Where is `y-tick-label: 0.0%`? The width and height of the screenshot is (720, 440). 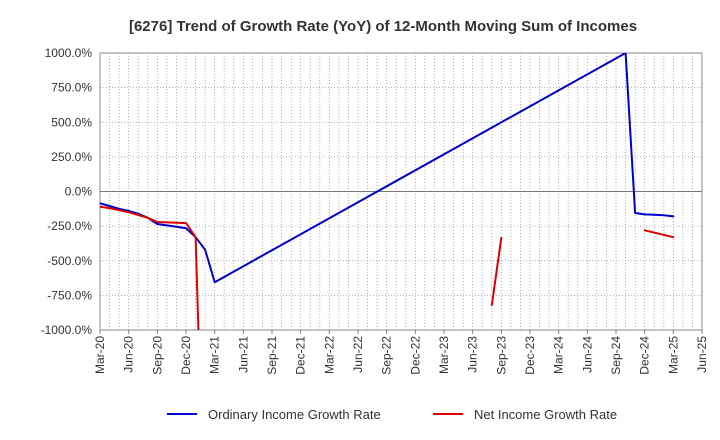 y-tick-label: 0.0% is located at coordinates (79, 192).